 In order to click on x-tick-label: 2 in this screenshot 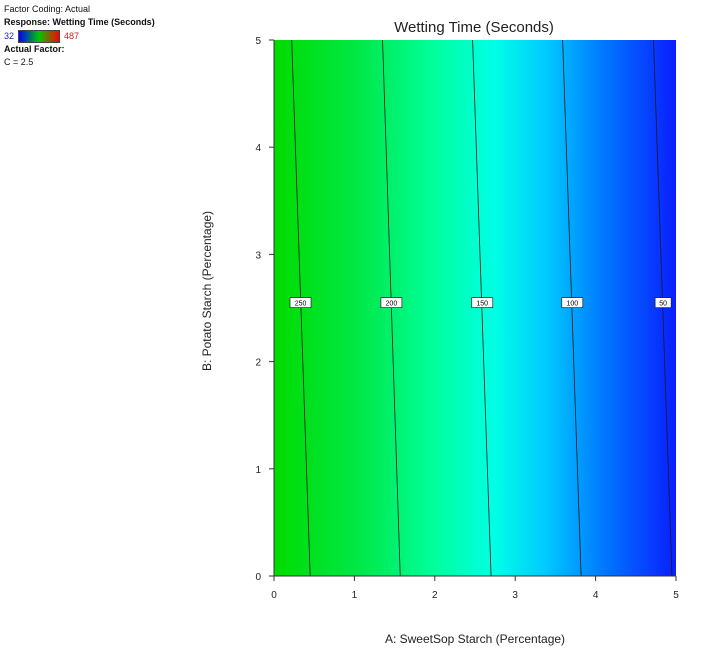, I will do `click(435, 595)`.